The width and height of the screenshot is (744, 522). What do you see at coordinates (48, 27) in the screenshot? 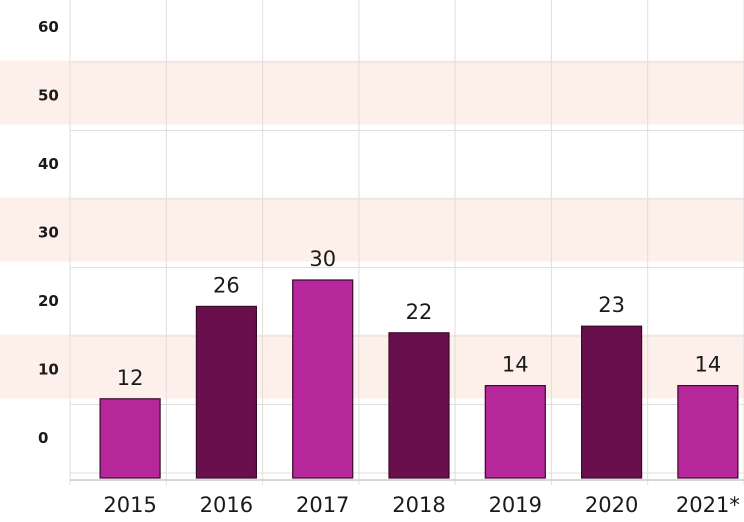
I see `y-tick-label: 60` at bounding box center [48, 27].